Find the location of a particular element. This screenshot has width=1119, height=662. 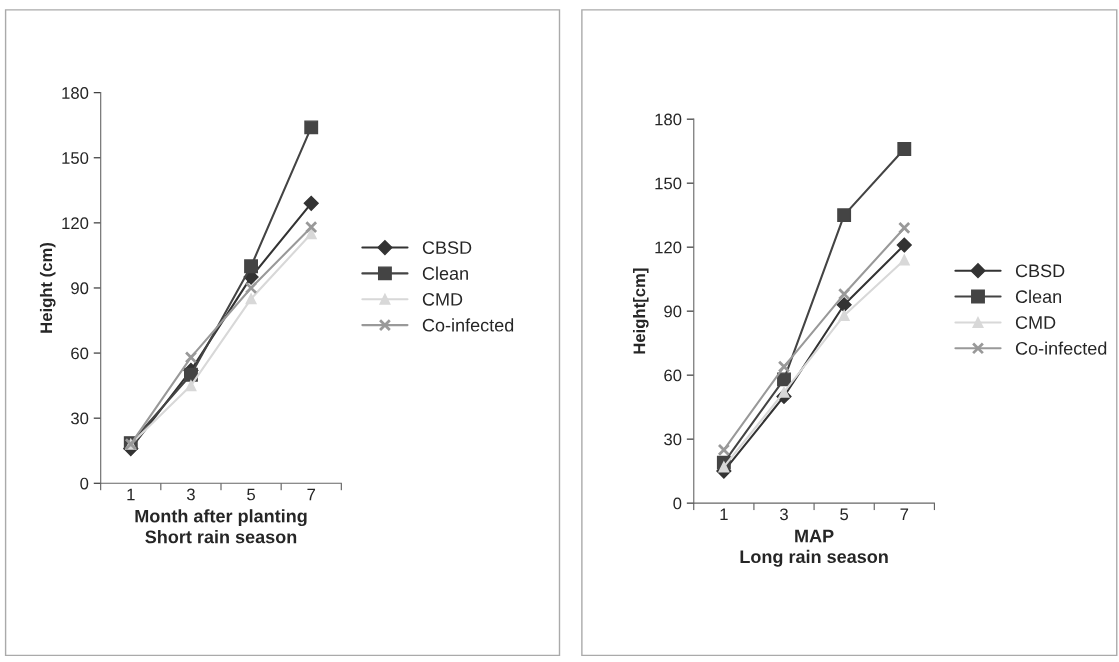

y-axis-title: Height[cm] is located at coordinates (641, 311).